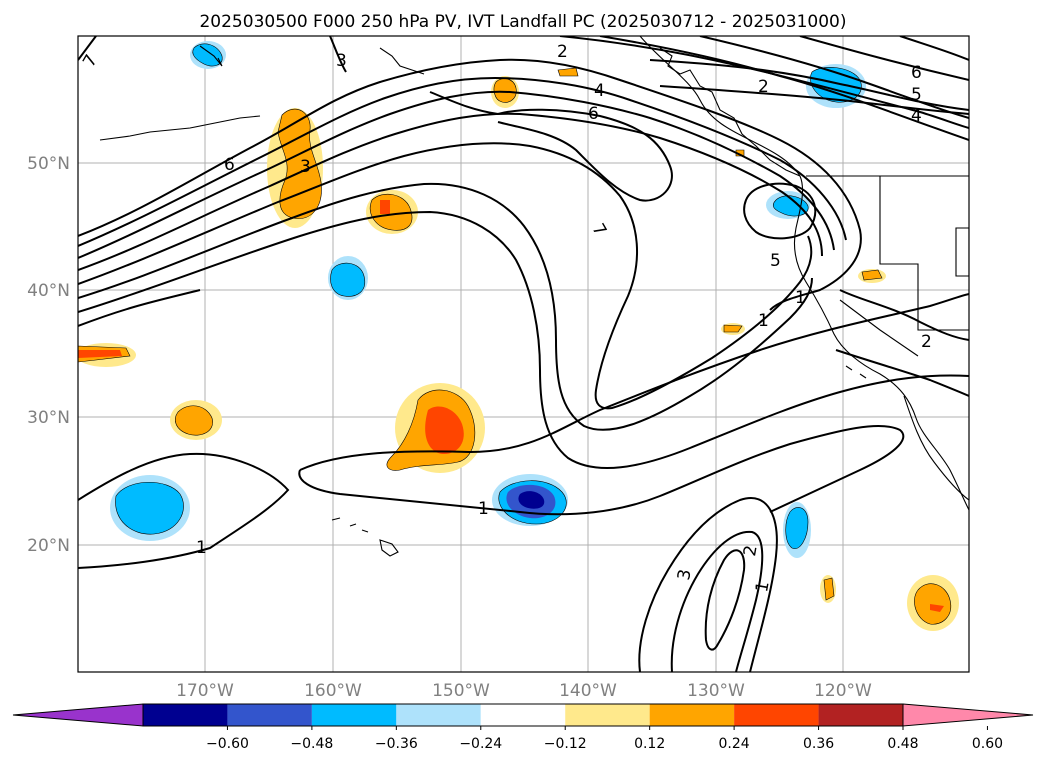  I want to click on colorbar-tick-label: −0.60, so click(227, 744).